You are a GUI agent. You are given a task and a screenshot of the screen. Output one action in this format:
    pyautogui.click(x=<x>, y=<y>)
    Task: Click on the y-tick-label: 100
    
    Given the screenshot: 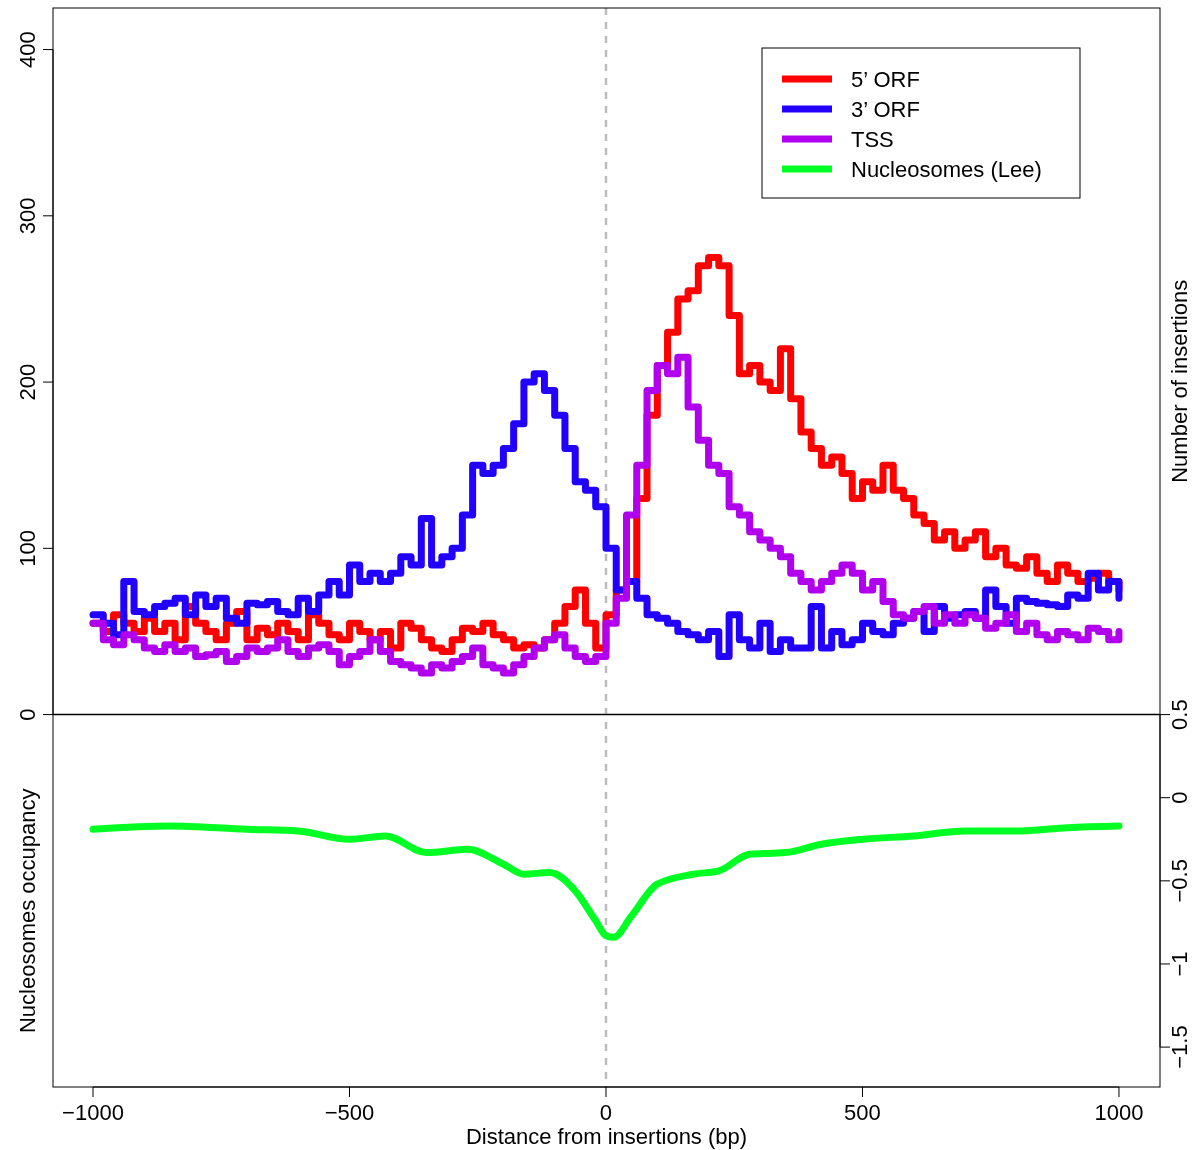 What is the action you would take?
    pyautogui.click(x=27, y=548)
    